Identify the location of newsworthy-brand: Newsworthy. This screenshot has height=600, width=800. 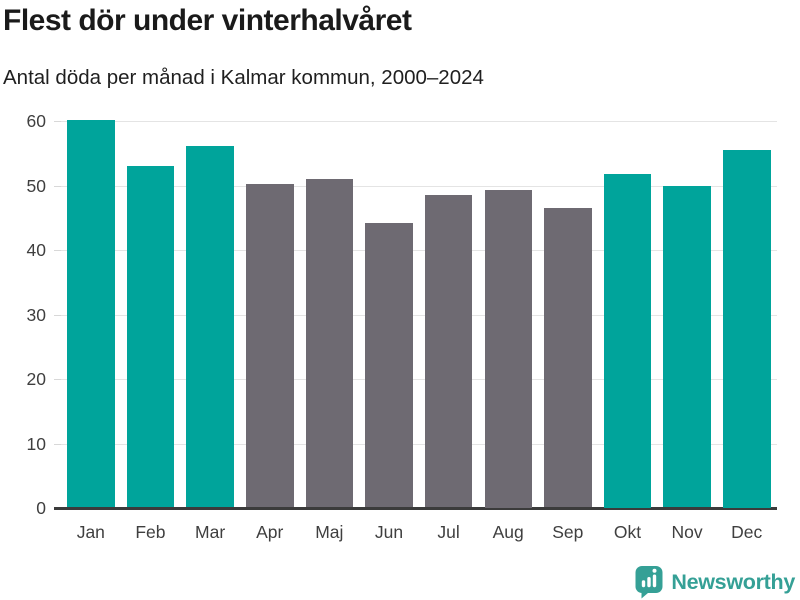
(714, 582).